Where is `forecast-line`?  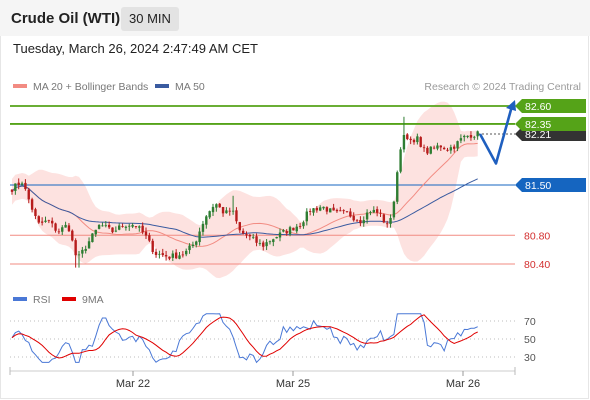
forecast-line is located at coordinates (496, 135).